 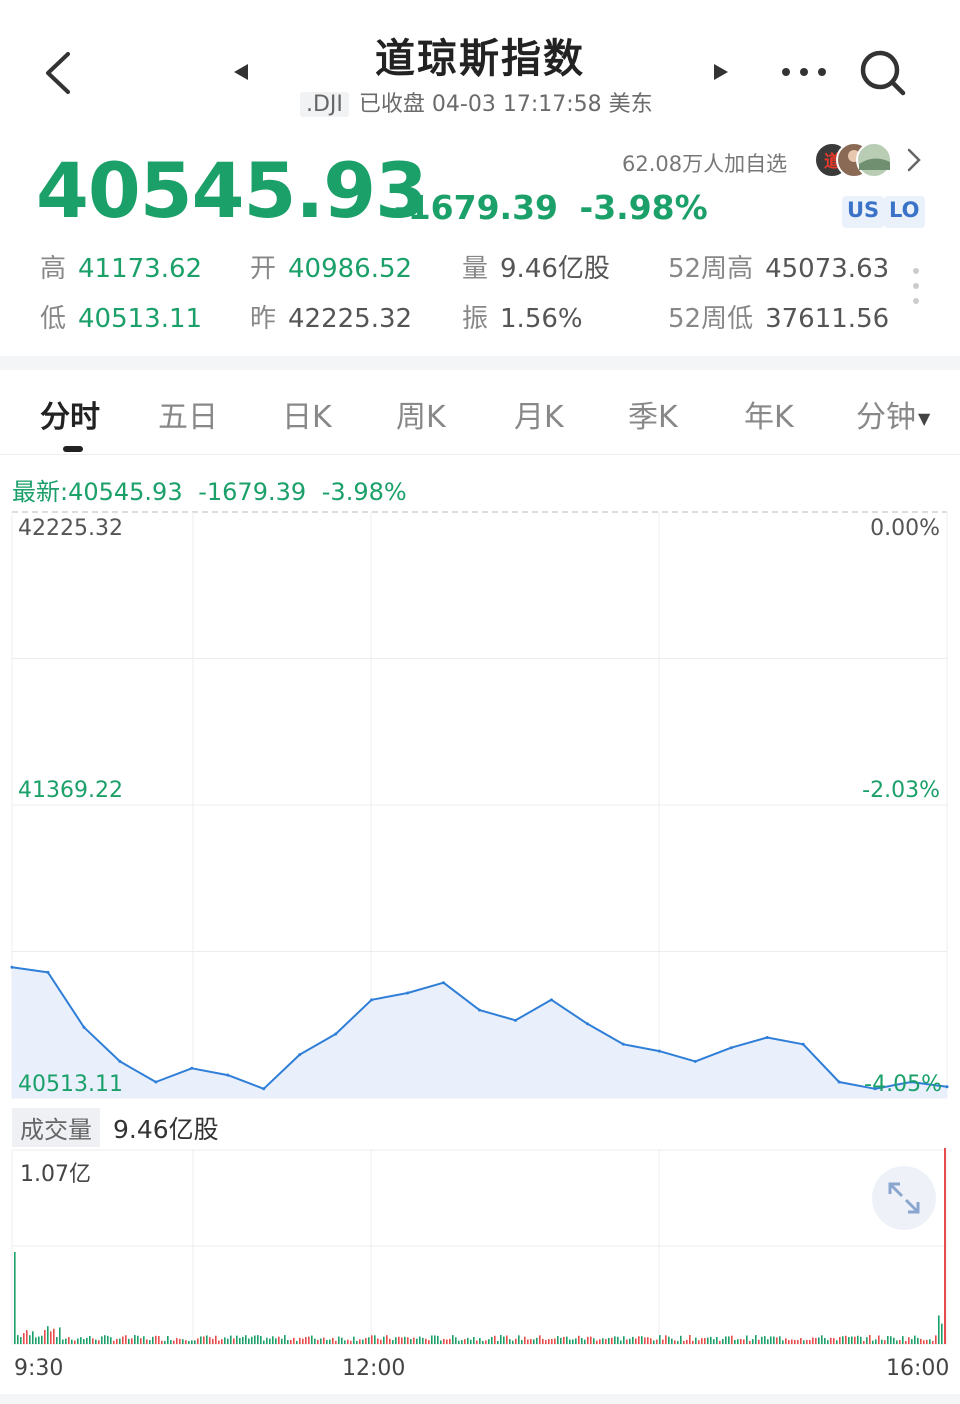 I want to click on tab-daily-k: 日K, so click(x=307, y=417).